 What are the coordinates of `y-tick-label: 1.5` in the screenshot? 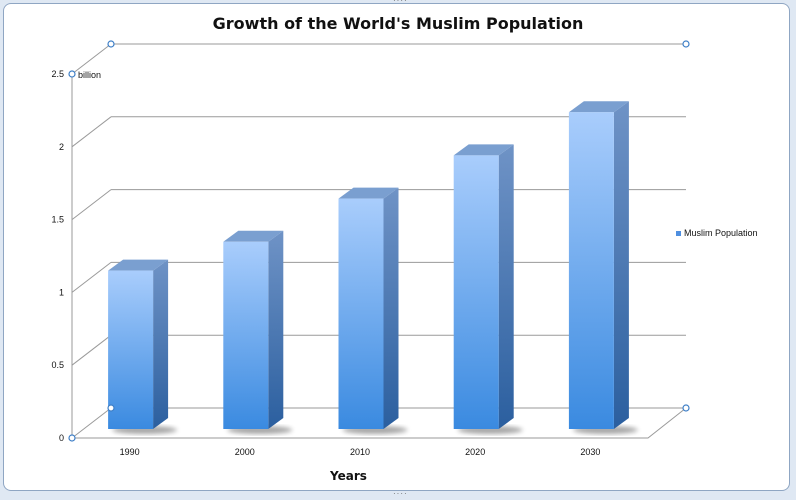 It's located at (57, 220).